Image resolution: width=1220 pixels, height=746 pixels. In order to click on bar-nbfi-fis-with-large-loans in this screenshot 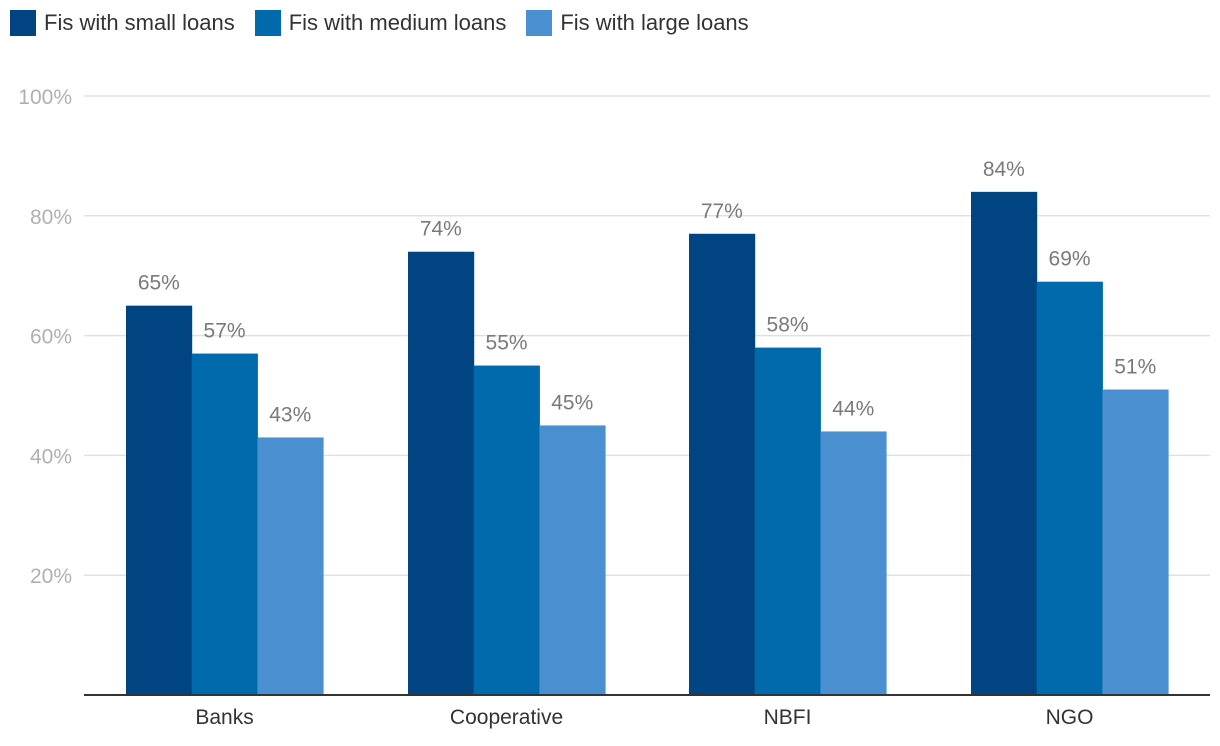, I will do `click(853, 563)`.